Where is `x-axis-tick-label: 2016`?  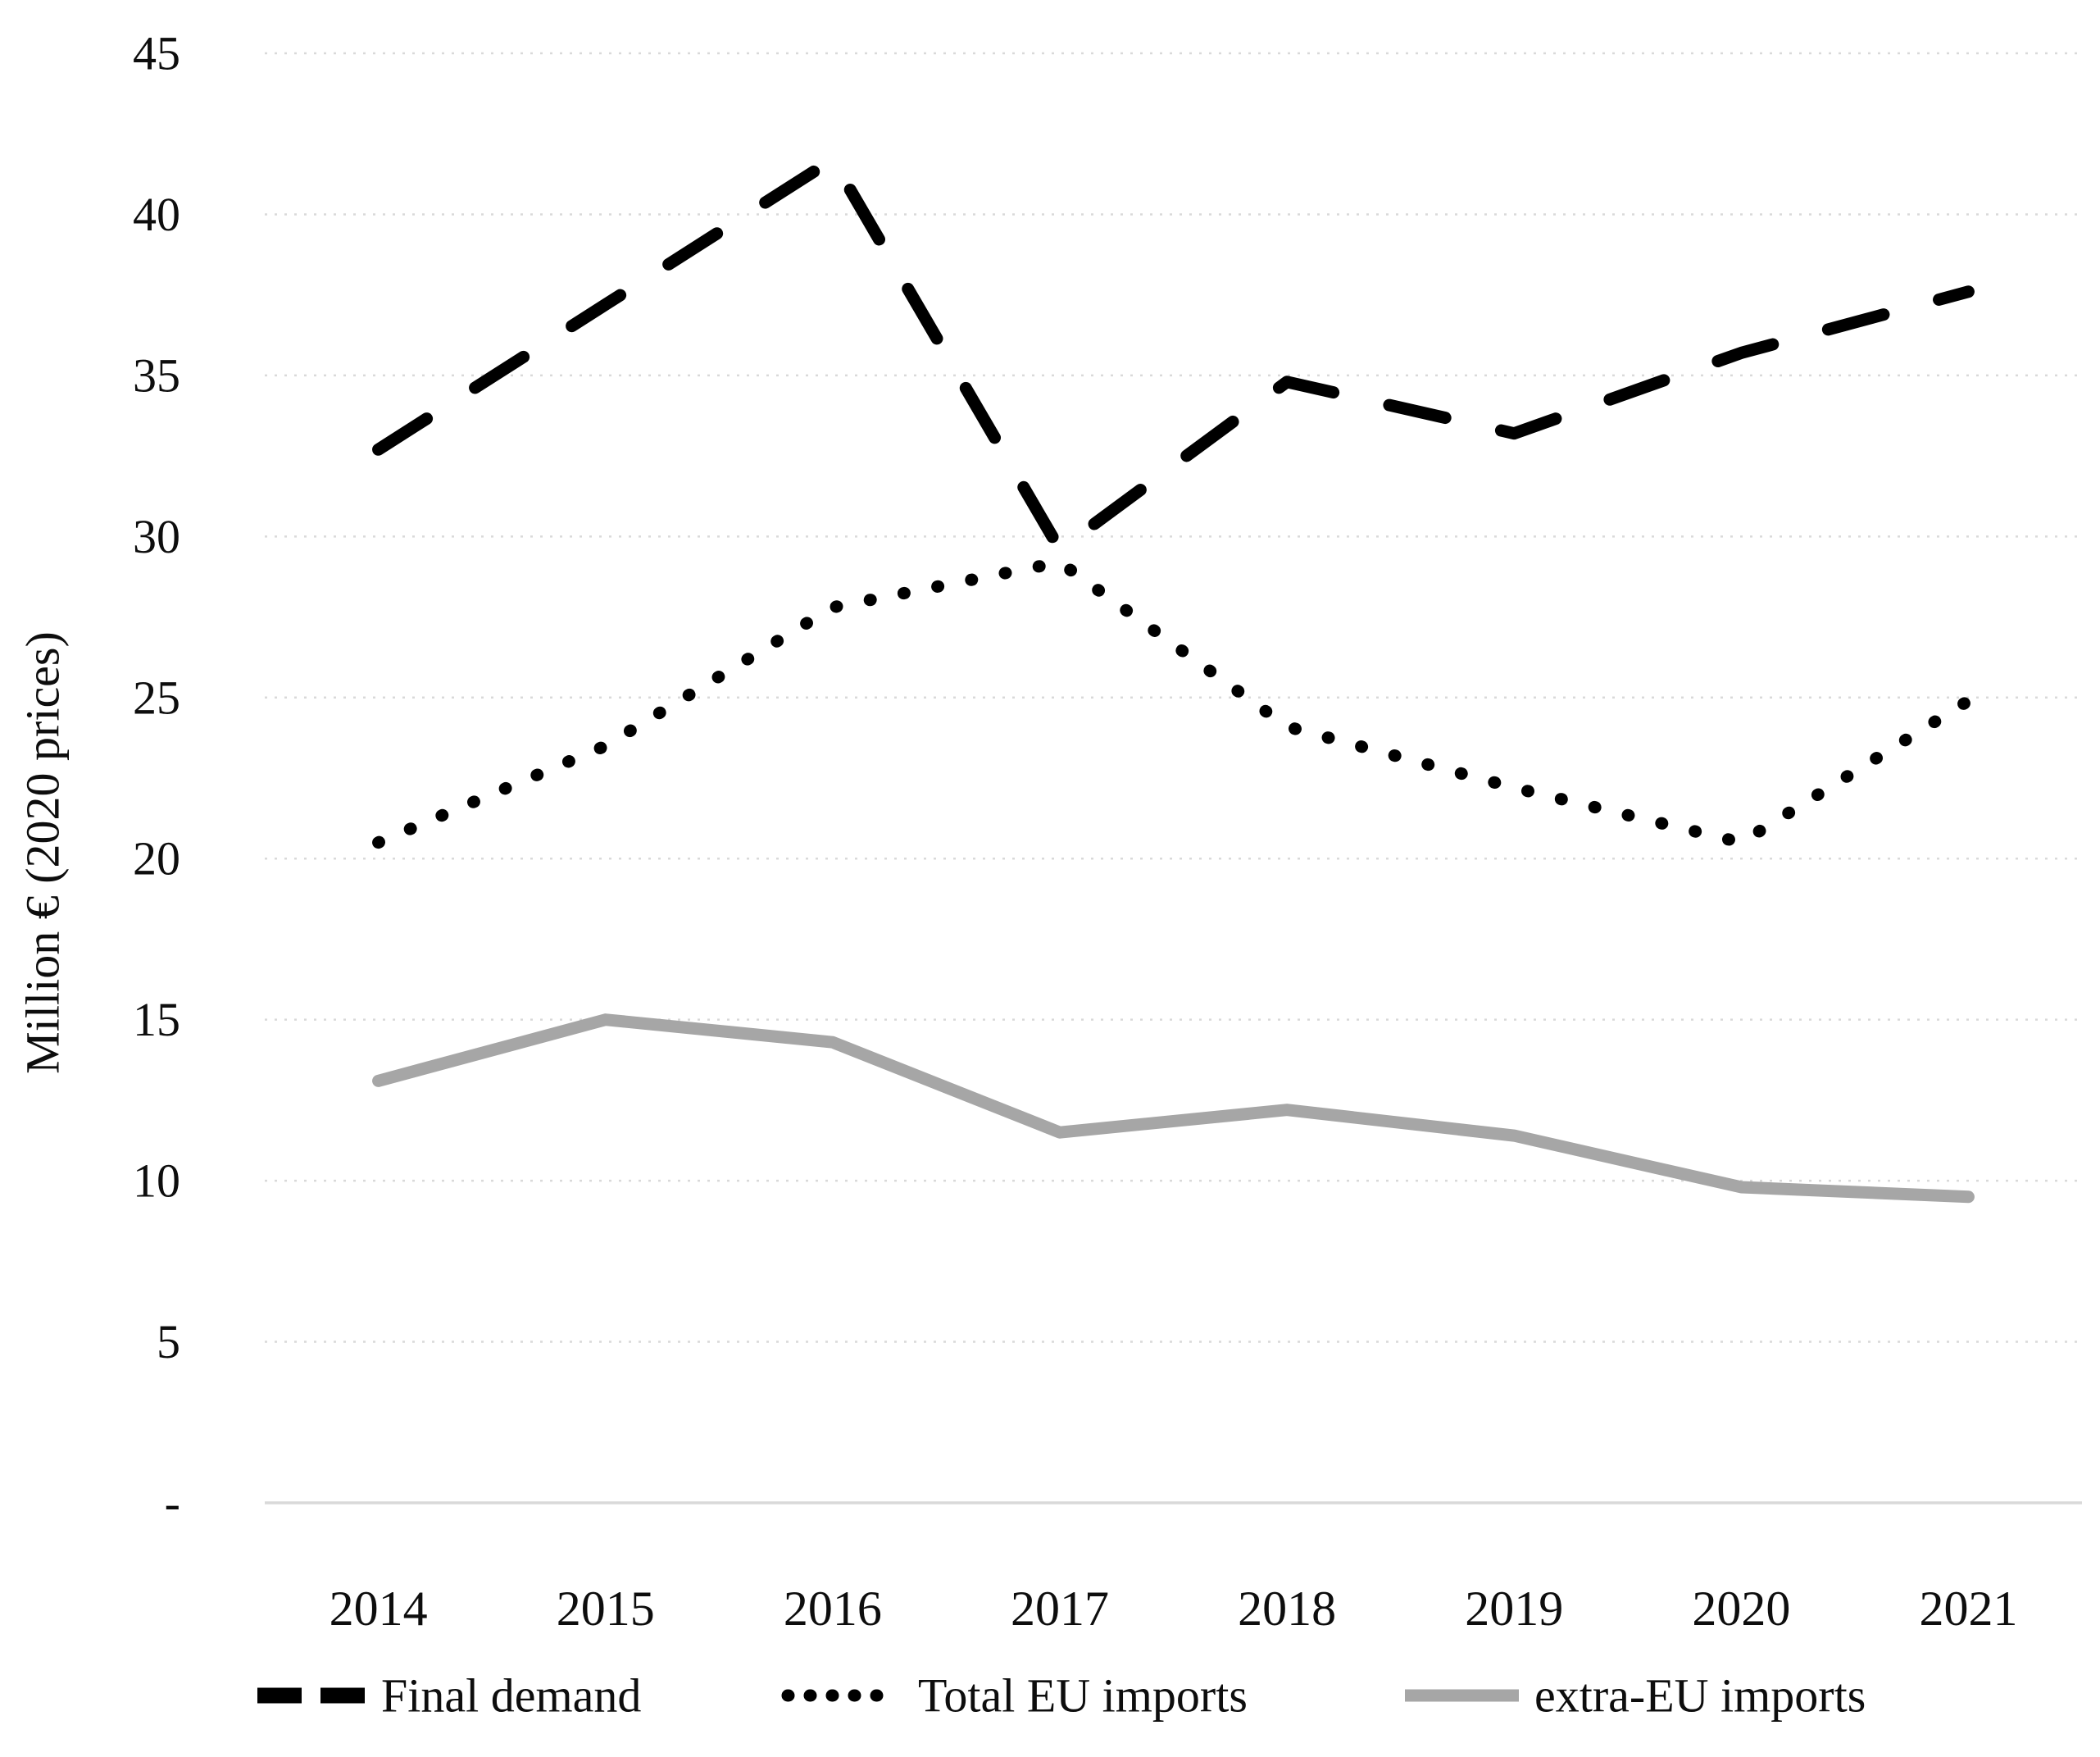
x-axis-tick-label: 2016 is located at coordinates (833, 1609).